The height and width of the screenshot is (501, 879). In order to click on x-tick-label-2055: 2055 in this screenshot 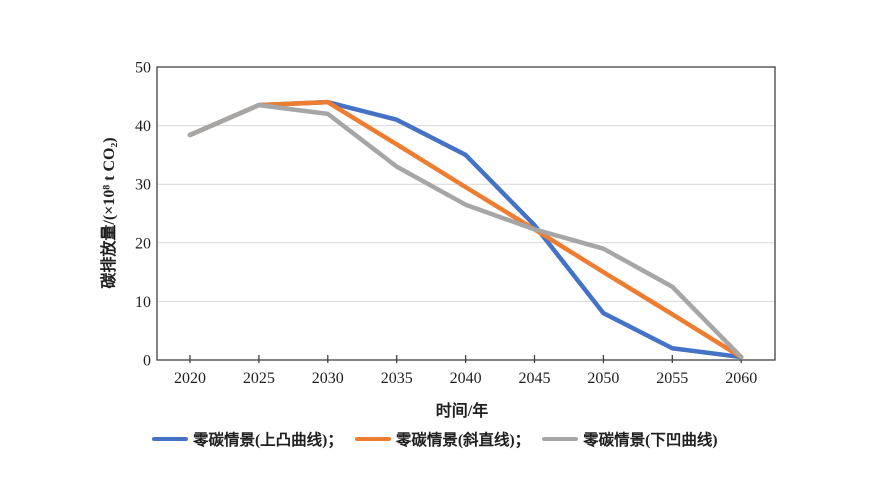, I will do `click(672, 378)`.